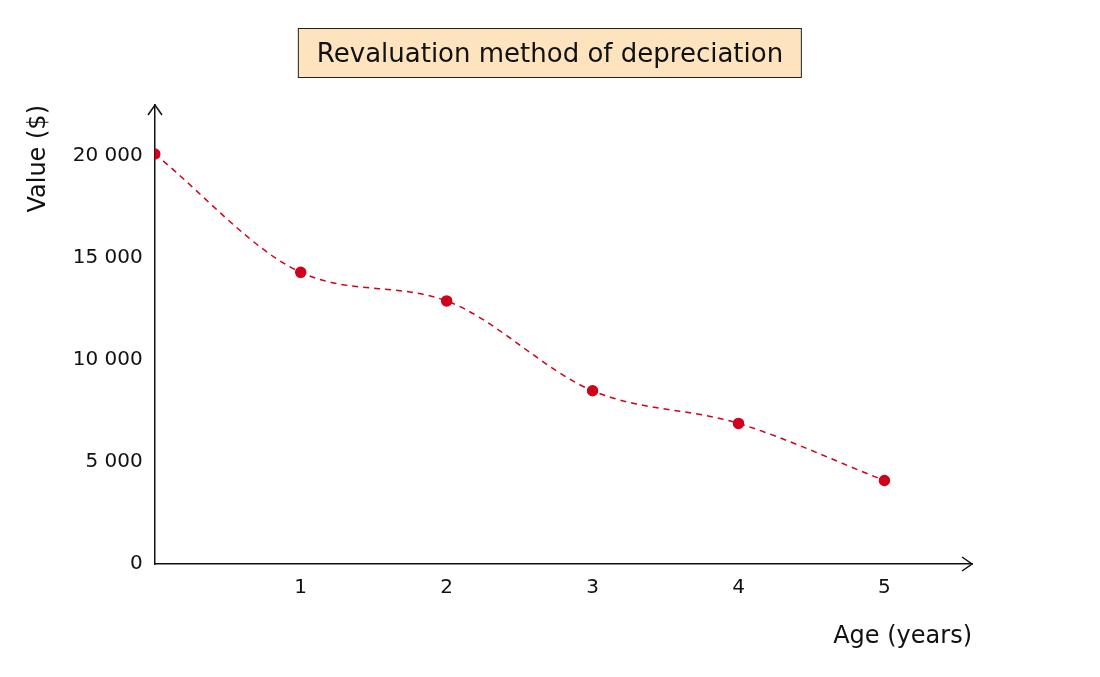 The width and height of the screenshot is (1100, 677). What do you see at coordinates (592, 586) in the screenshot?
I see `x-tick-label: 3` at bounding box center [592, 586].